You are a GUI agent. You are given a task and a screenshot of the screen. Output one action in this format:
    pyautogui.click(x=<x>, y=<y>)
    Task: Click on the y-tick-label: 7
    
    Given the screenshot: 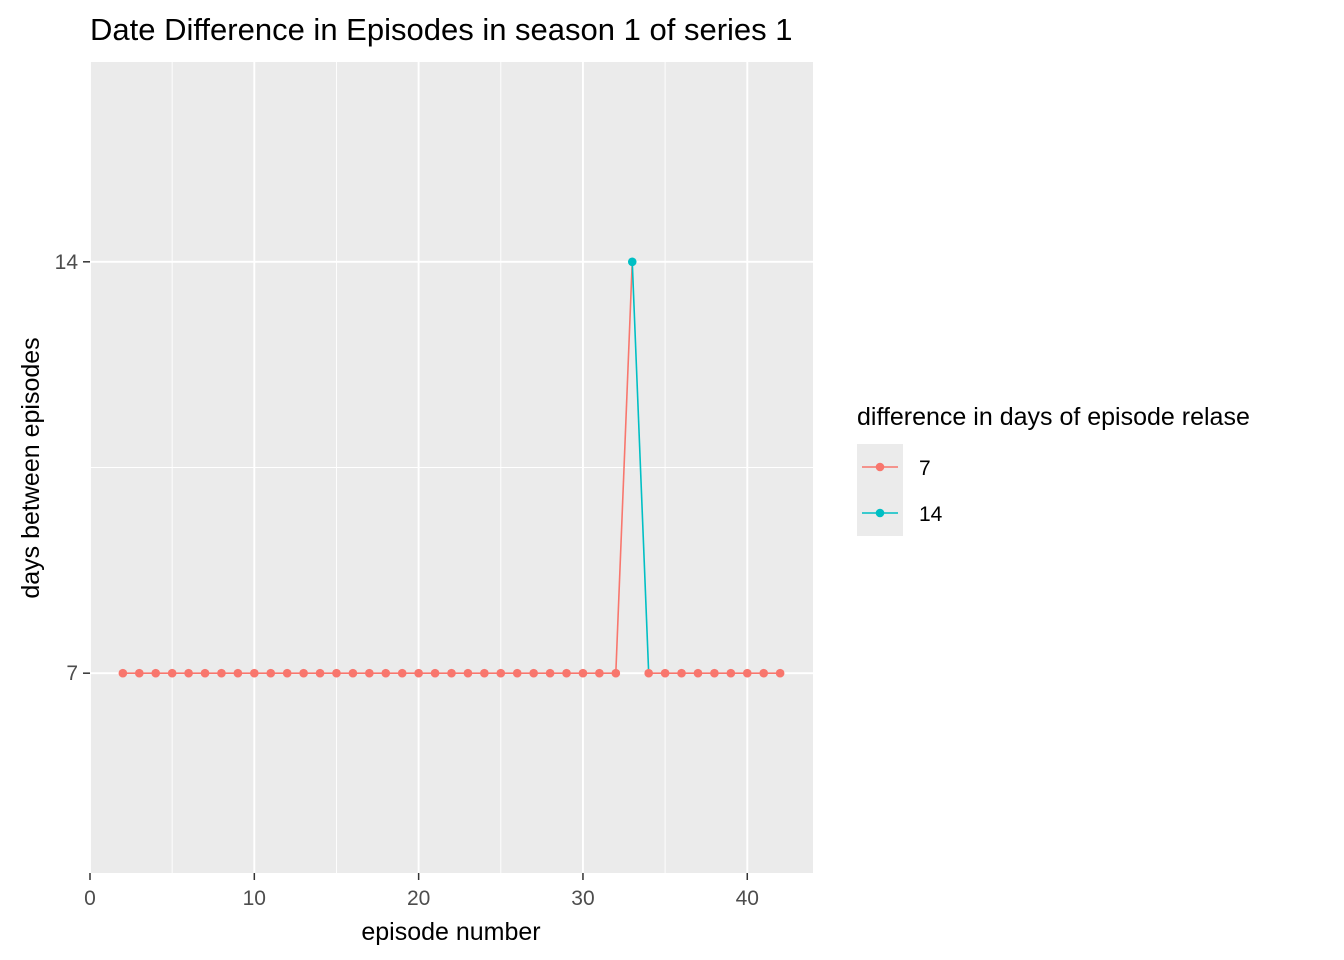 What is the action you would take?
    pyautogui.click(x=72, y=673)
    